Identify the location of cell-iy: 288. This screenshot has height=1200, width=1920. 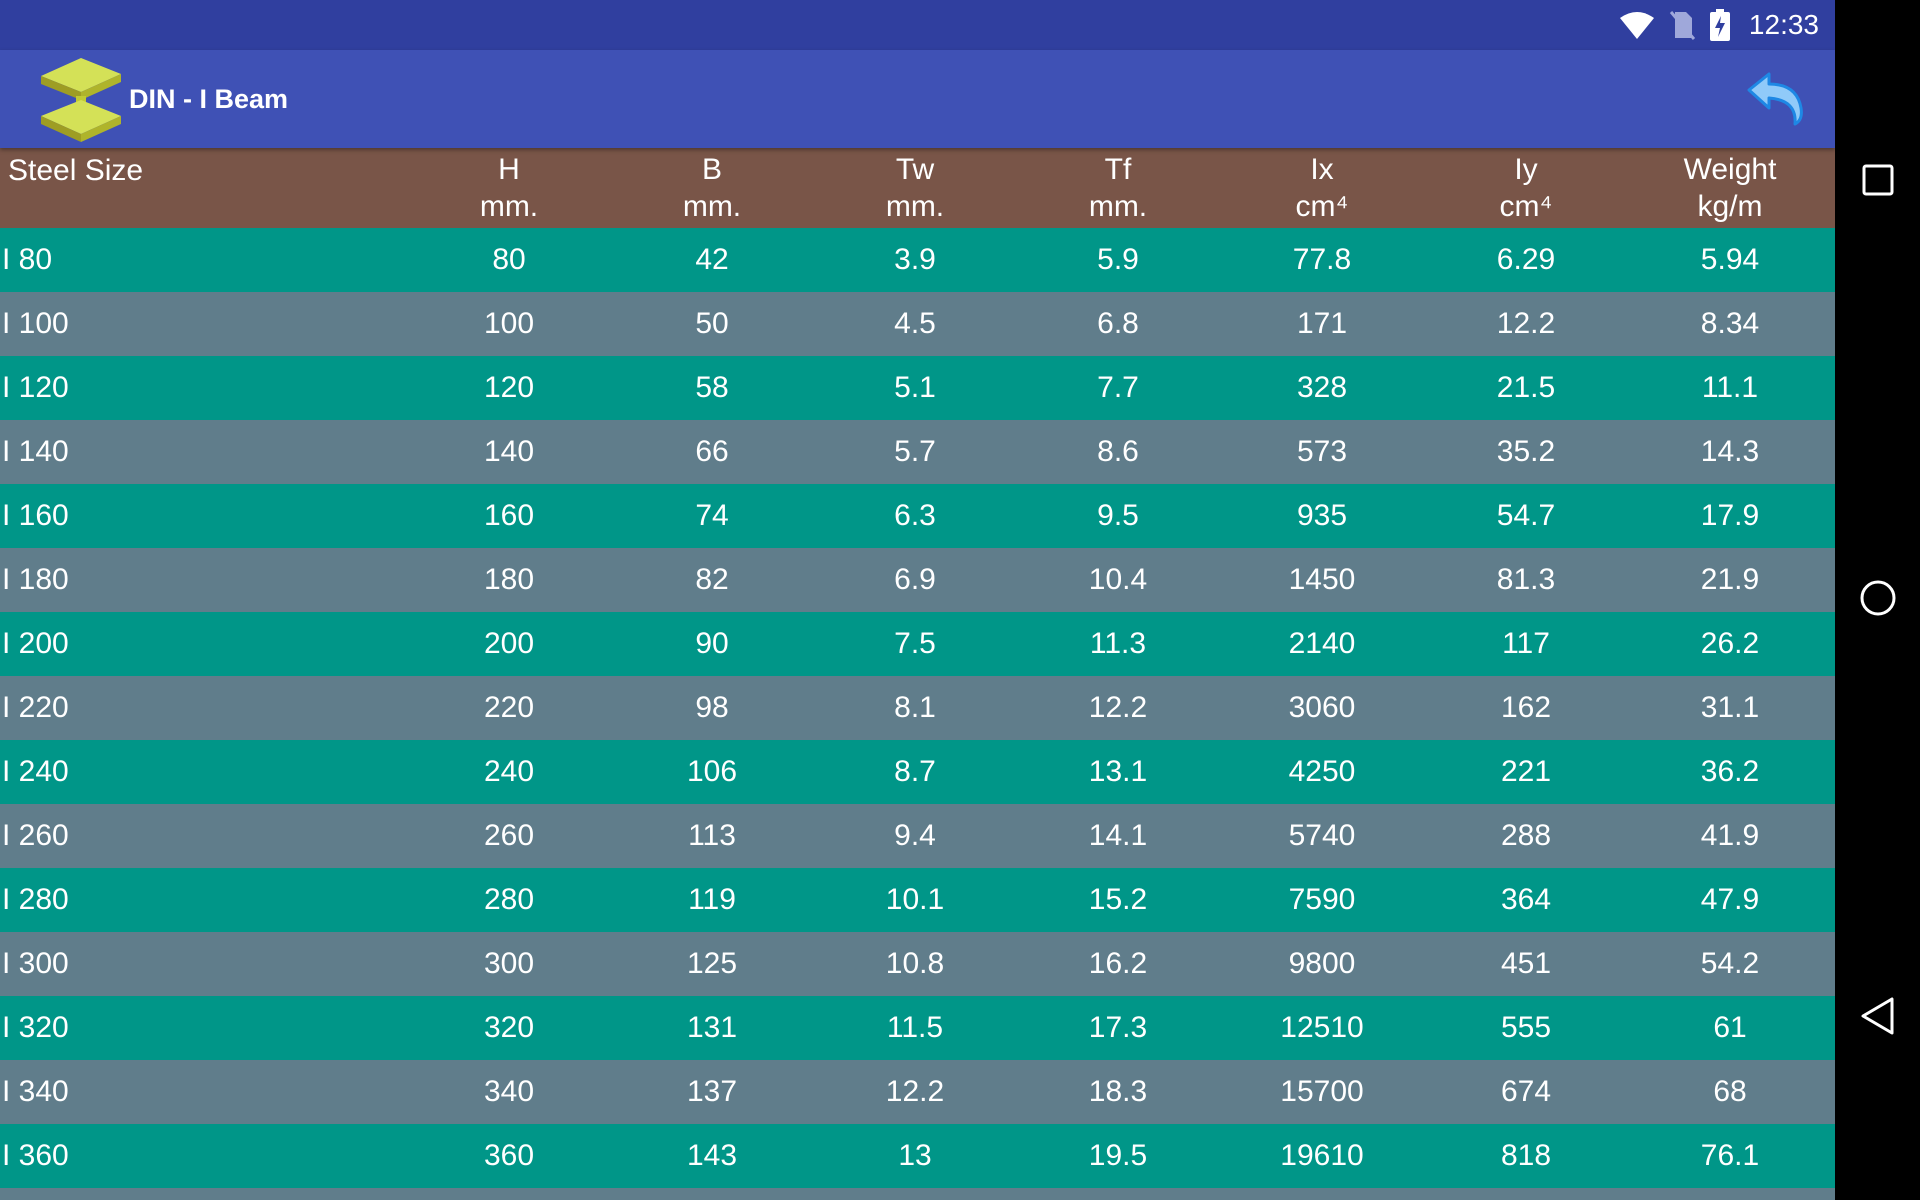
(1526, 835).